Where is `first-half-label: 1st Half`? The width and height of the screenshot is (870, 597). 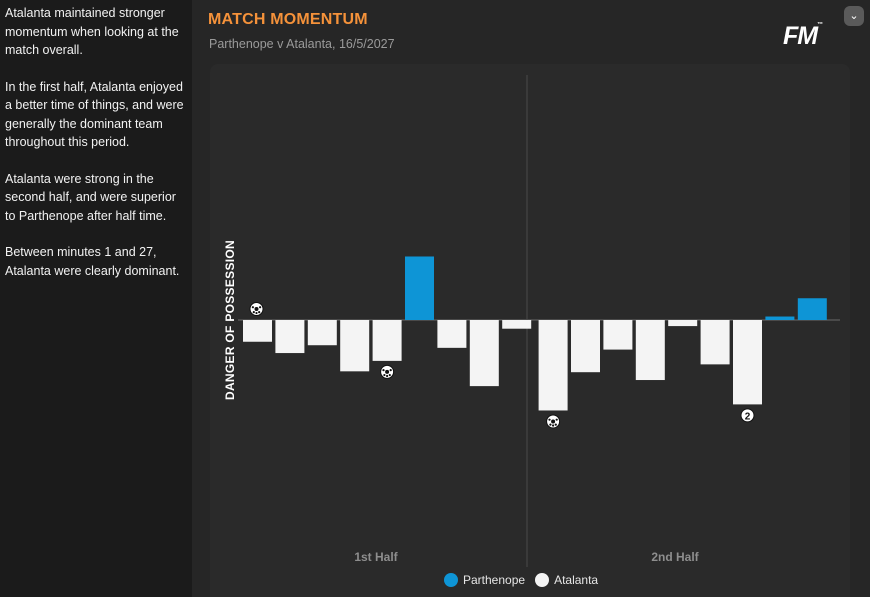
first-half-label: 1st Half is located at coordinates (376, 557).